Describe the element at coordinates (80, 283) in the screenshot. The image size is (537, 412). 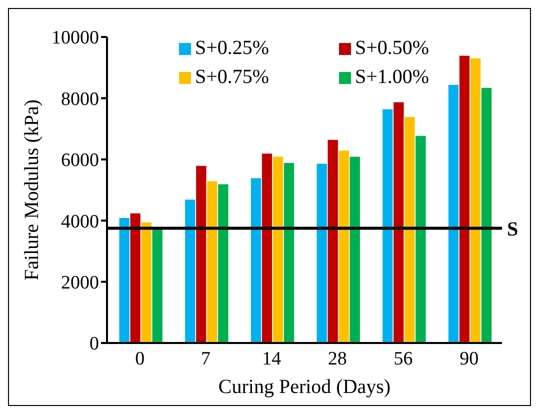
I see `y-tick-label: 2000` at that location.